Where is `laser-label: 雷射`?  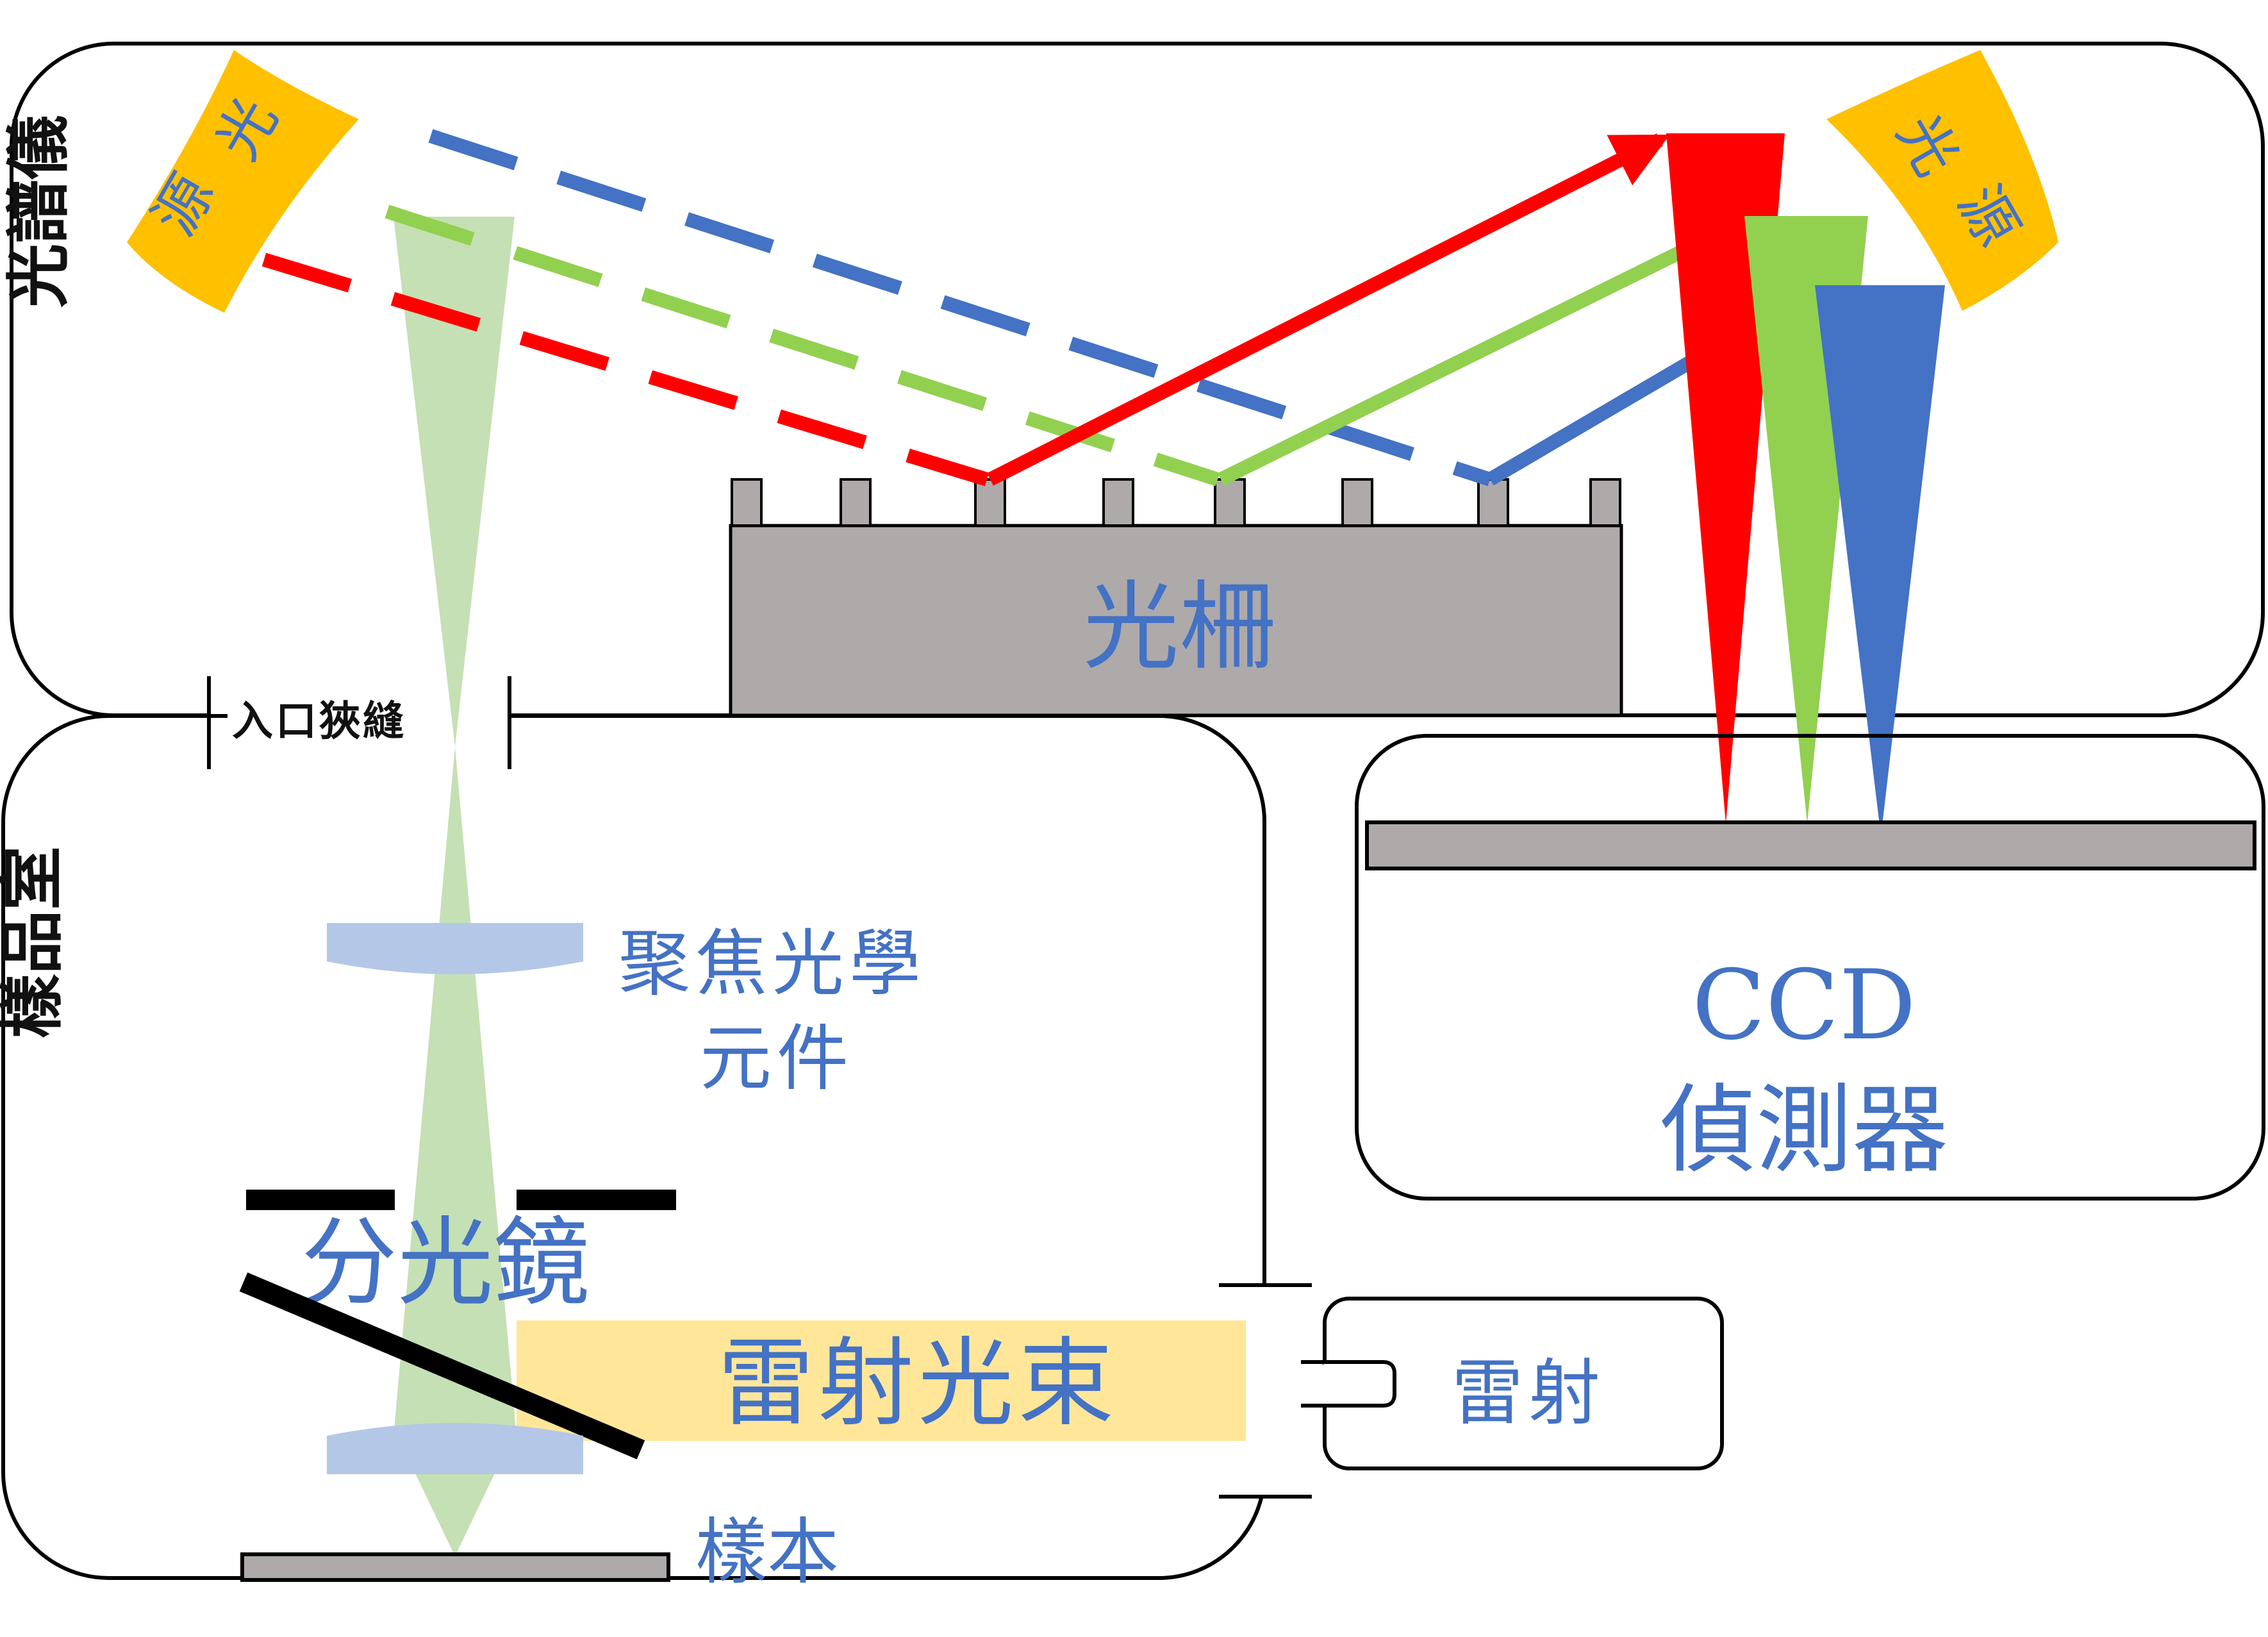 laser-label: 雷射 is located at coordinates (1529, 1393).